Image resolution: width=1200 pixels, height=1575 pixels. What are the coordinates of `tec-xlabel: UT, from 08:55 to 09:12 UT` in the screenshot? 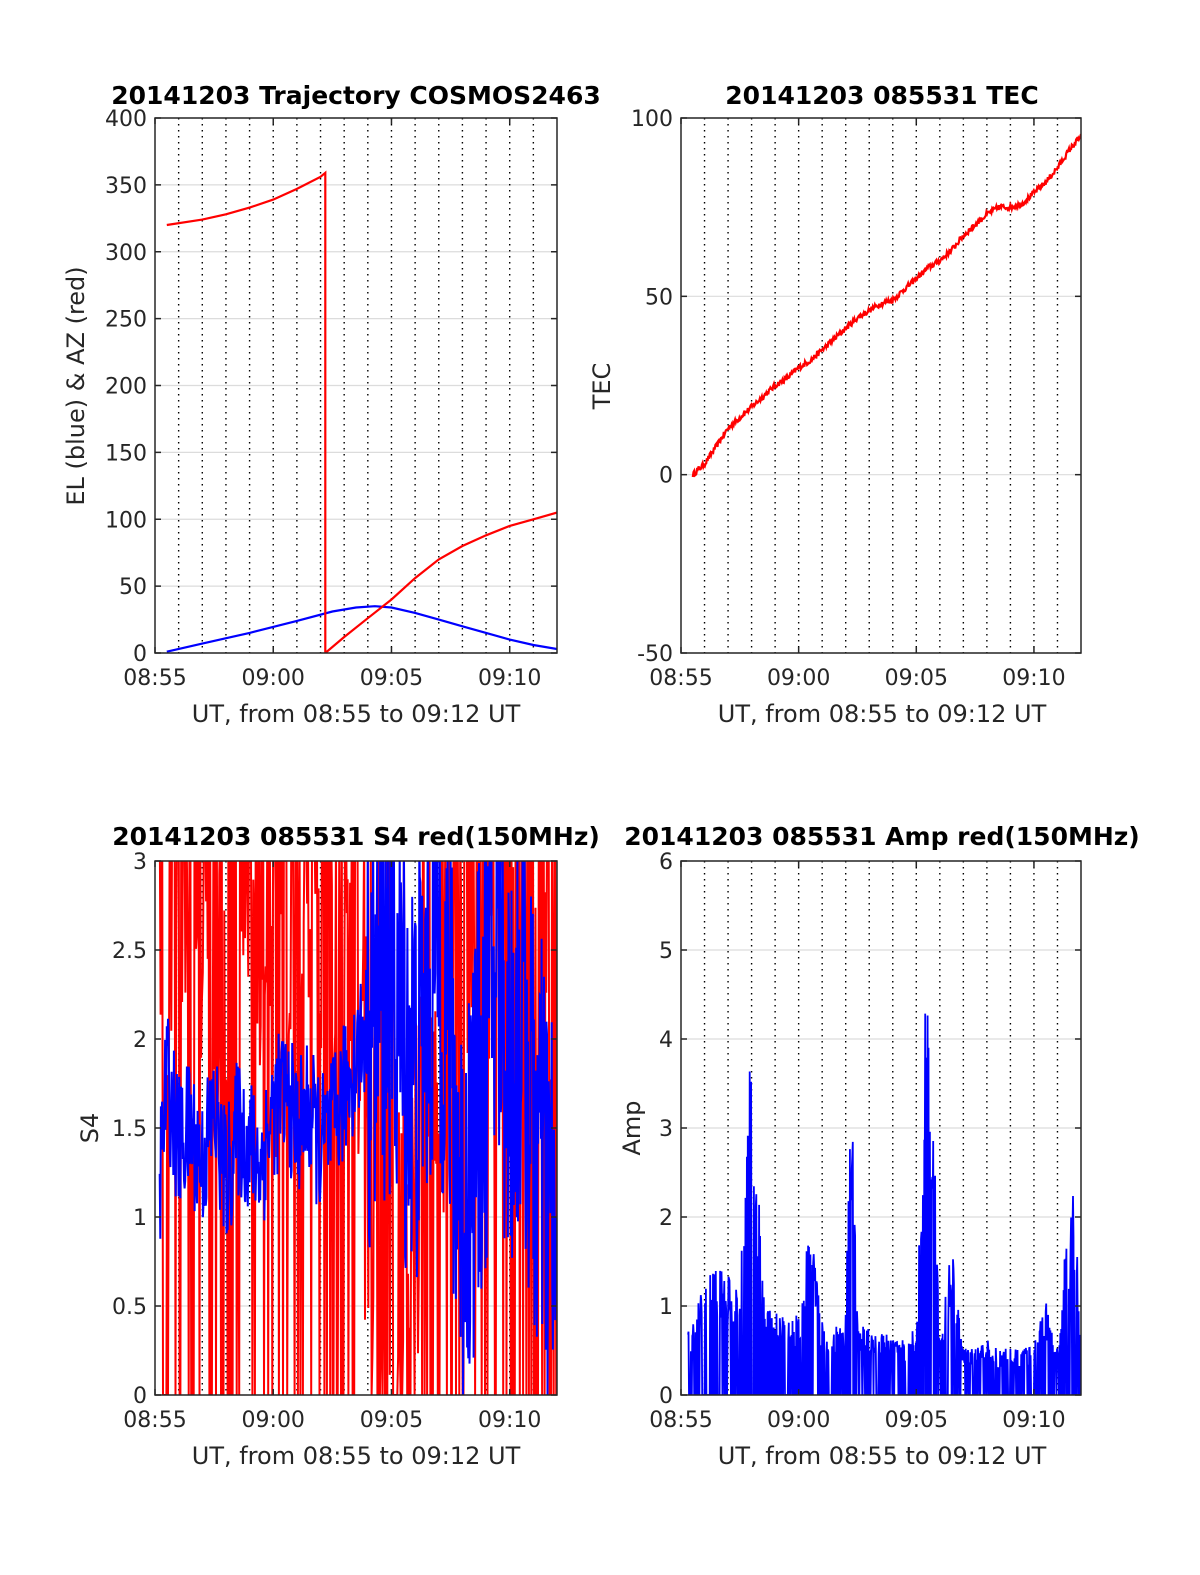 It's located at (882, 714).